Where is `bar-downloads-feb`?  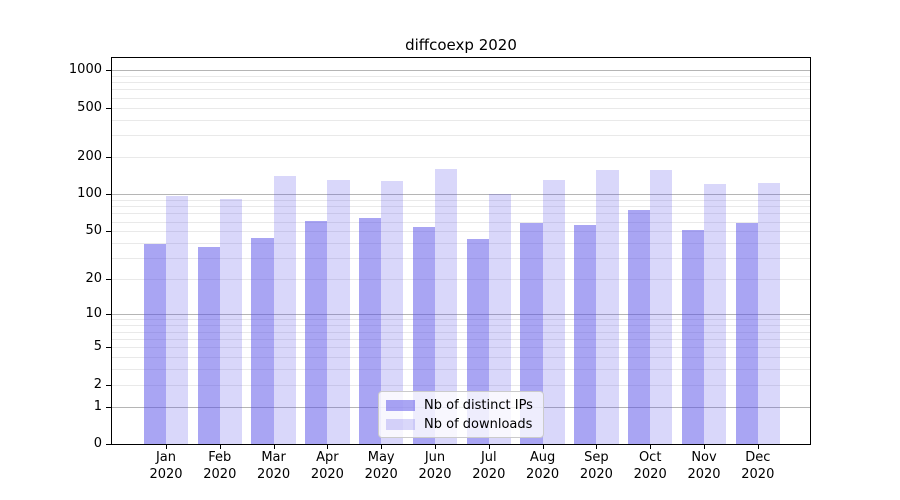
bar-downloads-feb is located at coordinates (231, 321).